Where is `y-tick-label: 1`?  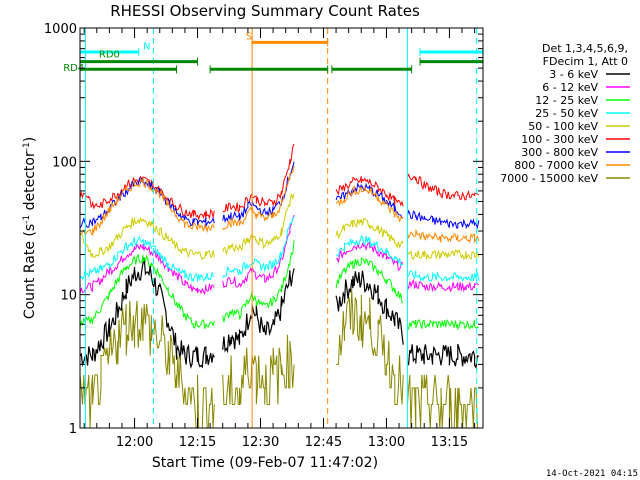 y-tick-label: 1 is located at coordinates (73, 429).